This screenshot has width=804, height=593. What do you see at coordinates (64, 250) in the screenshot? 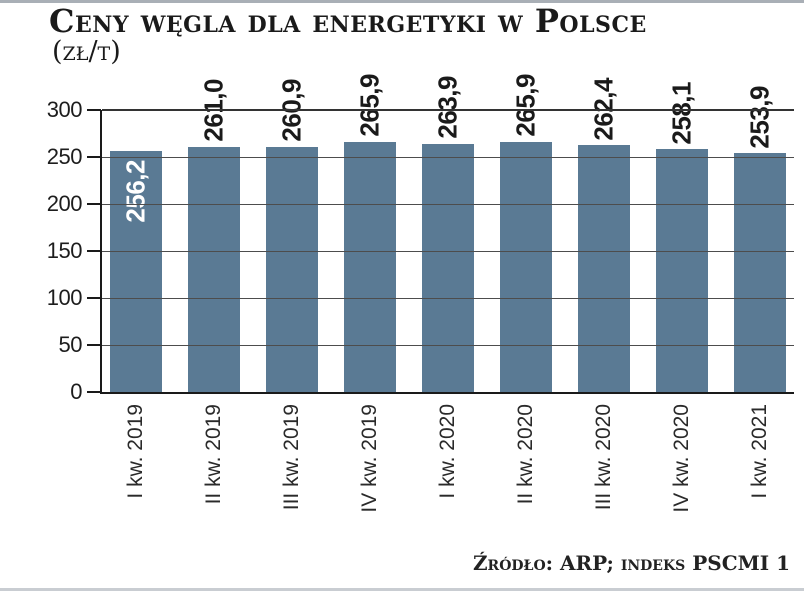
I see `y-tick-label-150: 150` at bounding box center [64, 250].